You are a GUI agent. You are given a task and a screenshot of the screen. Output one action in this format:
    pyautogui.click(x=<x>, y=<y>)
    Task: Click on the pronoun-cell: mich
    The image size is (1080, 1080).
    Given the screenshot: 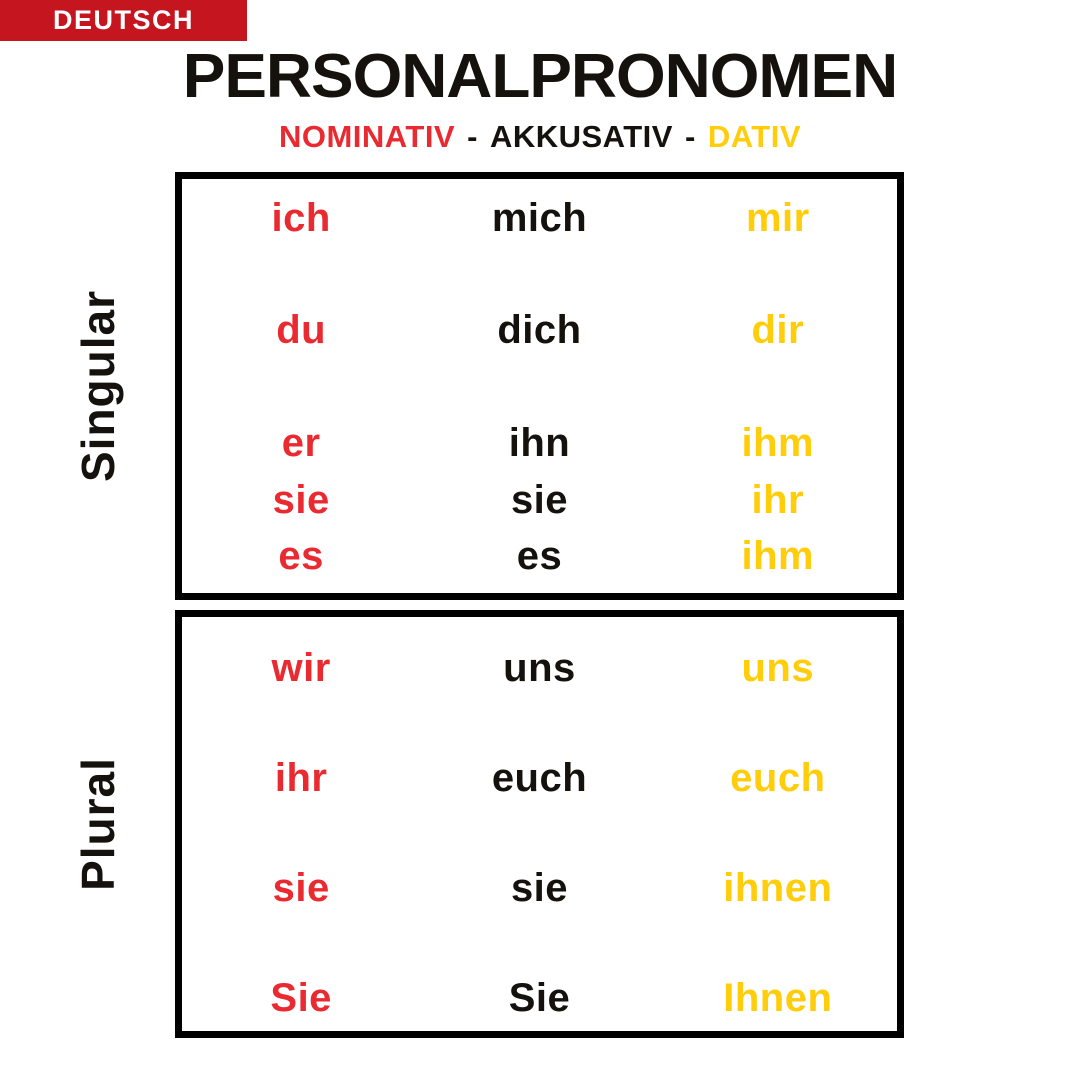 What is the action you would take?
    pyautogui.click(x=539, y=218)
    